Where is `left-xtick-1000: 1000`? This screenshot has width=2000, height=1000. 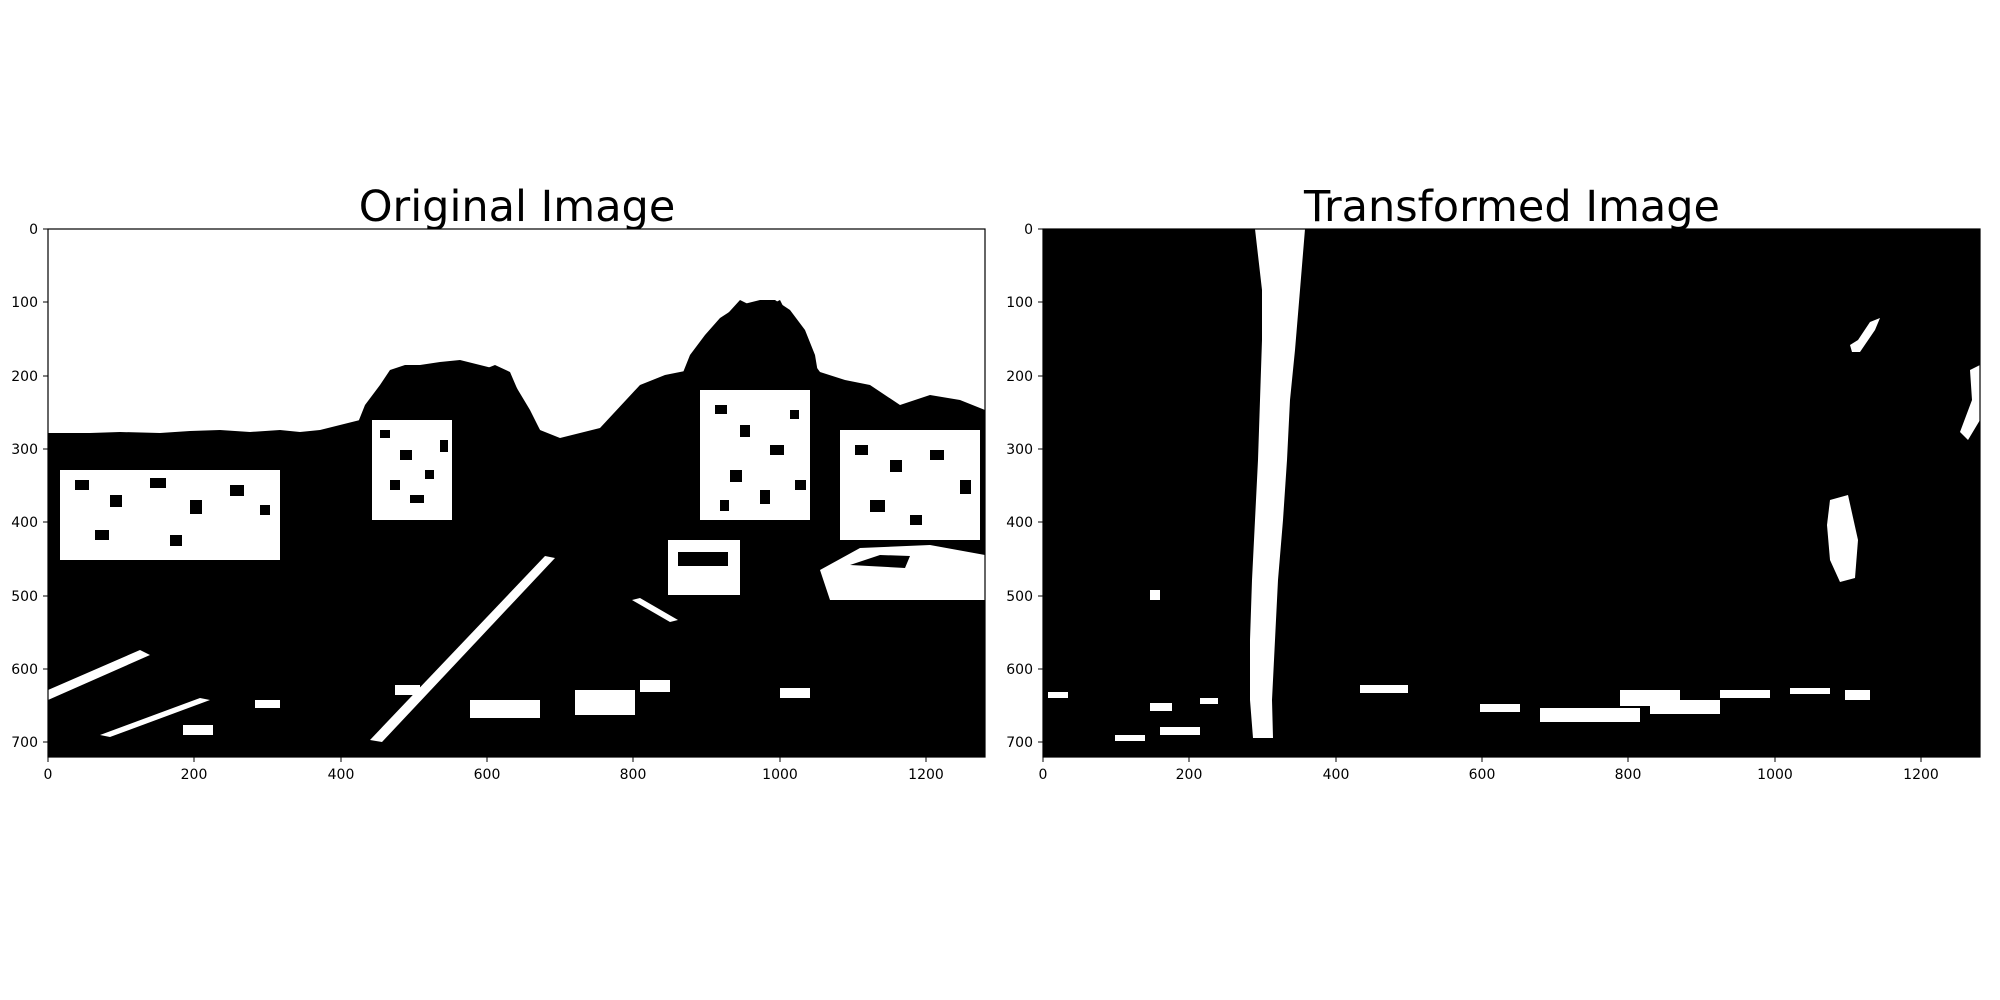
left-xtick-1000: 1000 is located at coordinates (780, 775).